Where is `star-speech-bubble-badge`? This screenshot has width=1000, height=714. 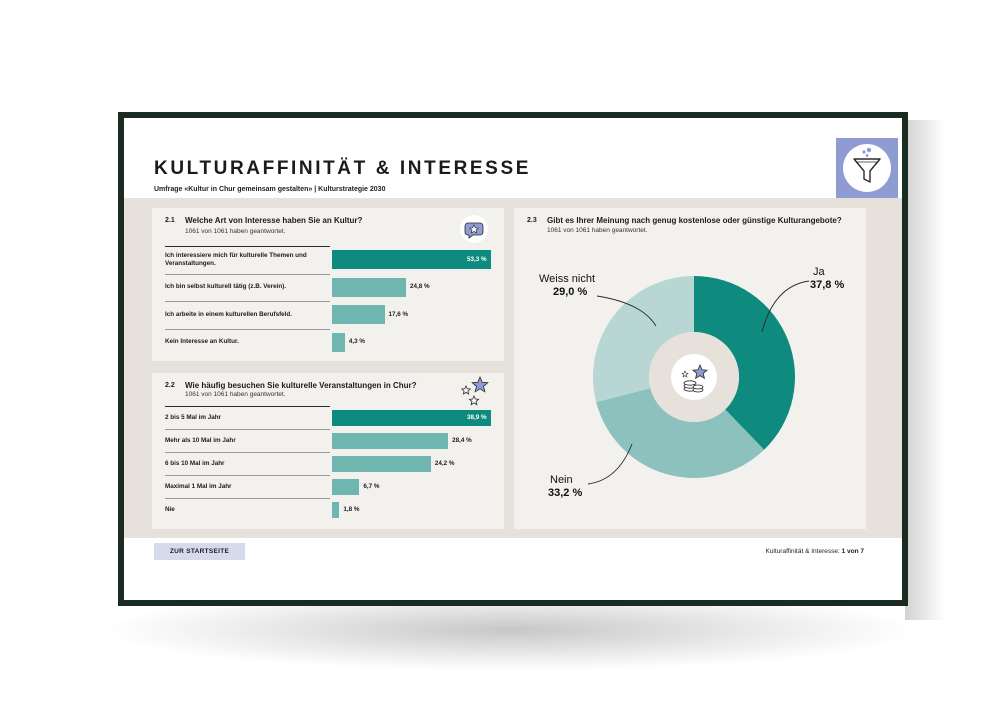 star-speech-bubble-badge is located at coordinates (474, 229).